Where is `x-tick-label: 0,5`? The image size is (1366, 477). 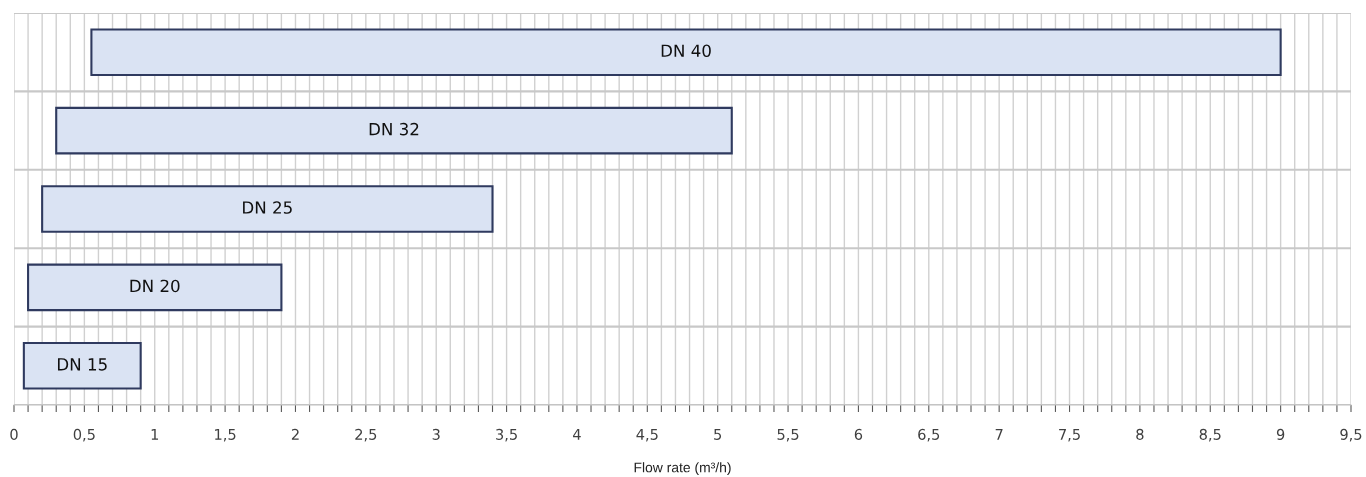 x-tick-label: 0,5 is located at coordinates (84, 435).